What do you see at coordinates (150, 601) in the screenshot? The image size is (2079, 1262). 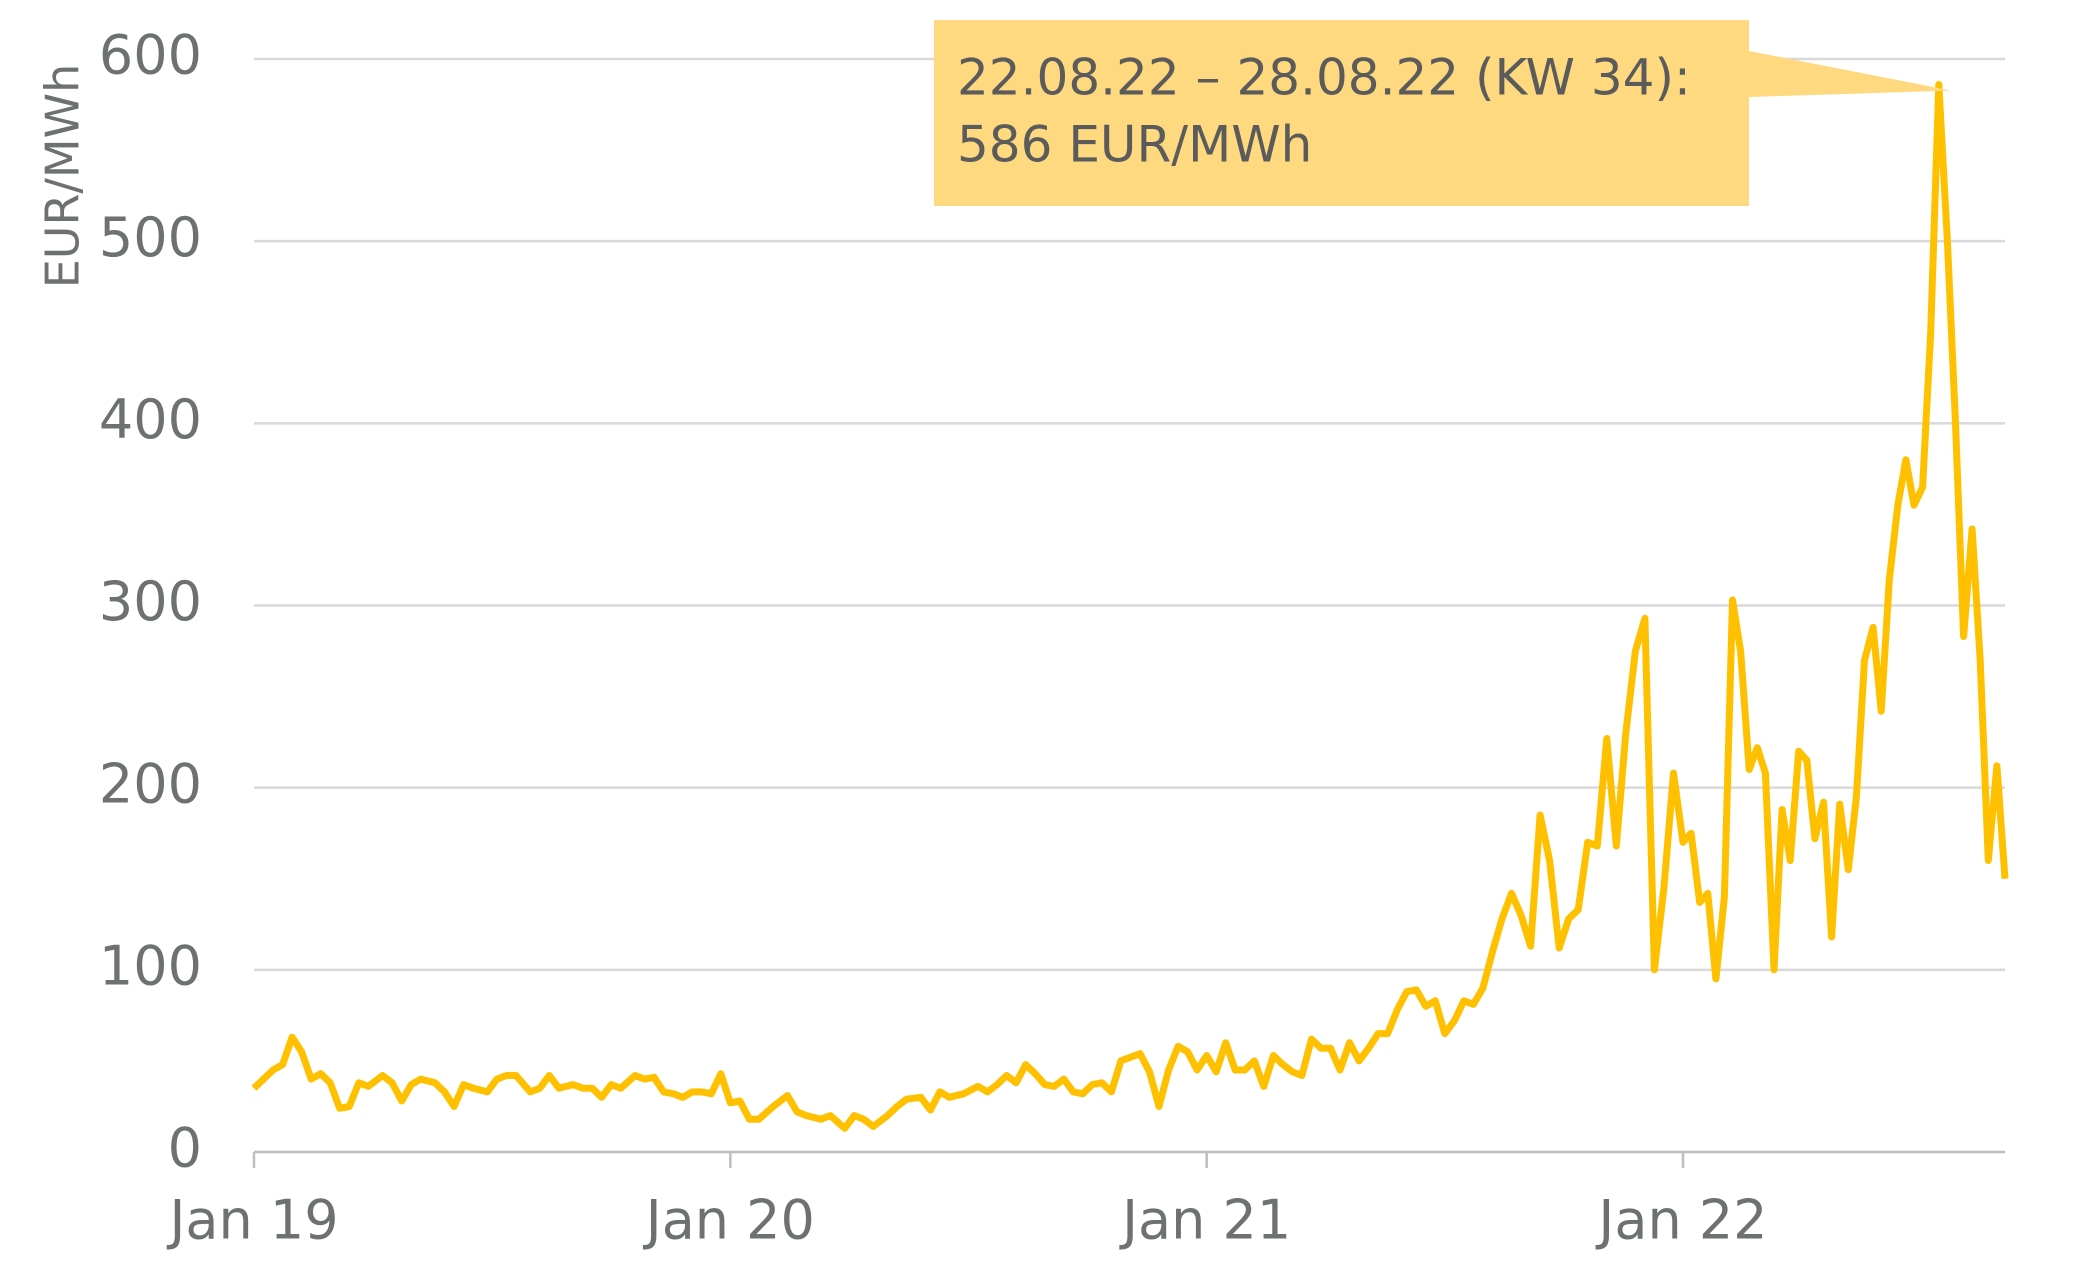 I see `y-tick-label: 300` at bounding box center [150, 601].